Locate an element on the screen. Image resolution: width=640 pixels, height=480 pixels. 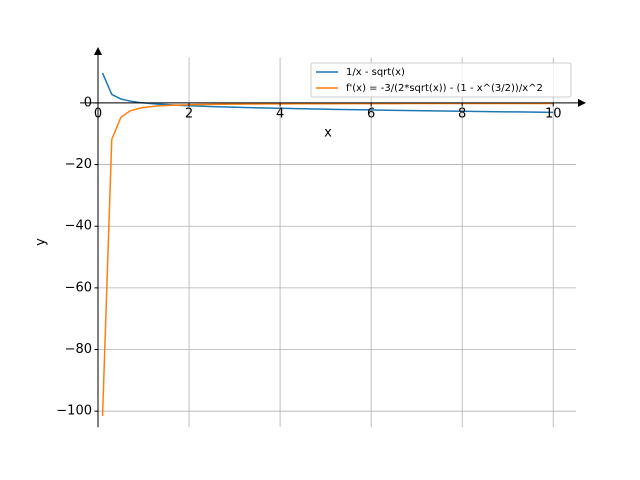
y-axis-arrow is located at coordinates (98, 51).